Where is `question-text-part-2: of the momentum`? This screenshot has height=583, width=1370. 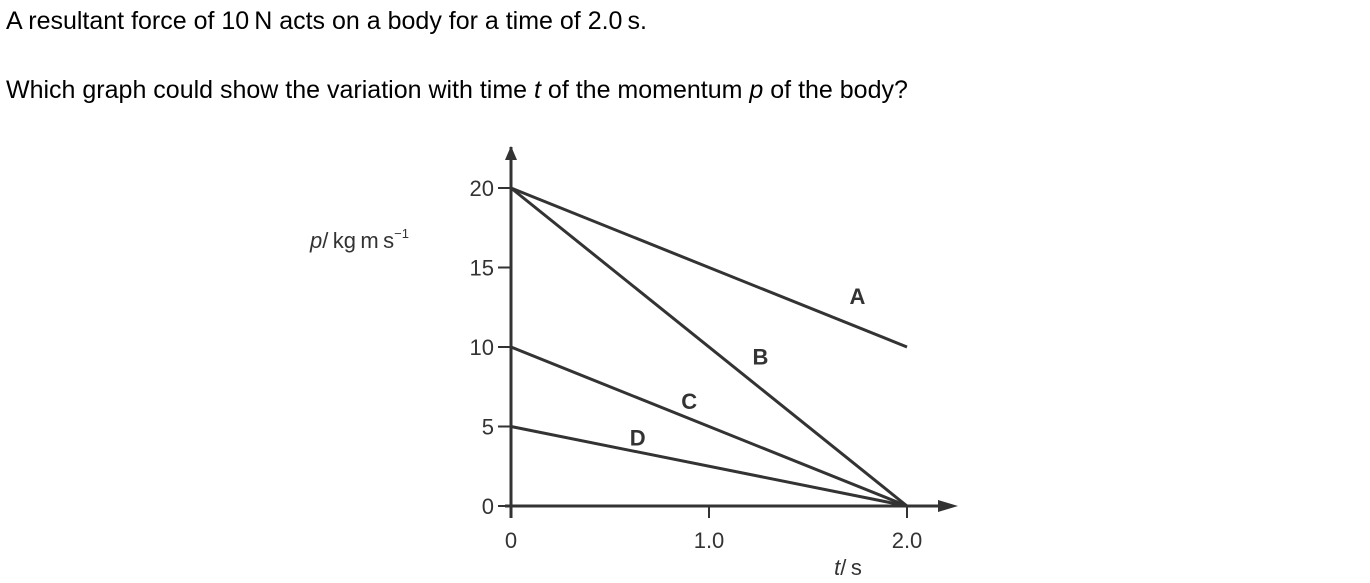 question-text-part-2: of the momentum is located at coordinates (645, 90).